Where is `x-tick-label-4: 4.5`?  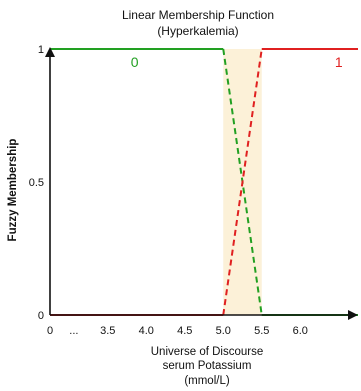 x-tick-label-4: 4.5 is located at coordinates (184, 331).